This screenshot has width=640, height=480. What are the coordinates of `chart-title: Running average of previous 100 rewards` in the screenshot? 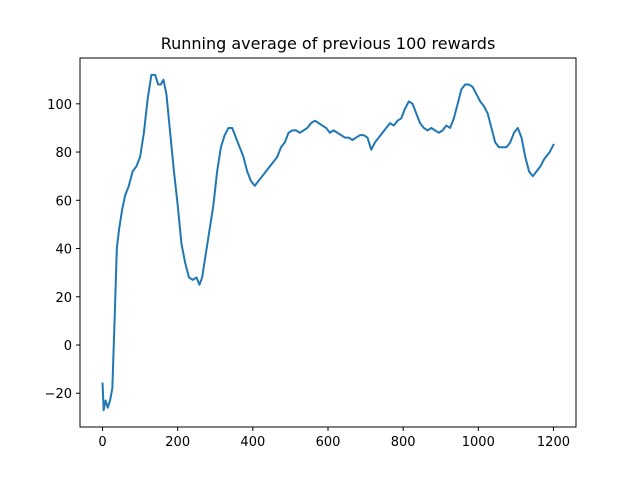 It's located at (328, 43).